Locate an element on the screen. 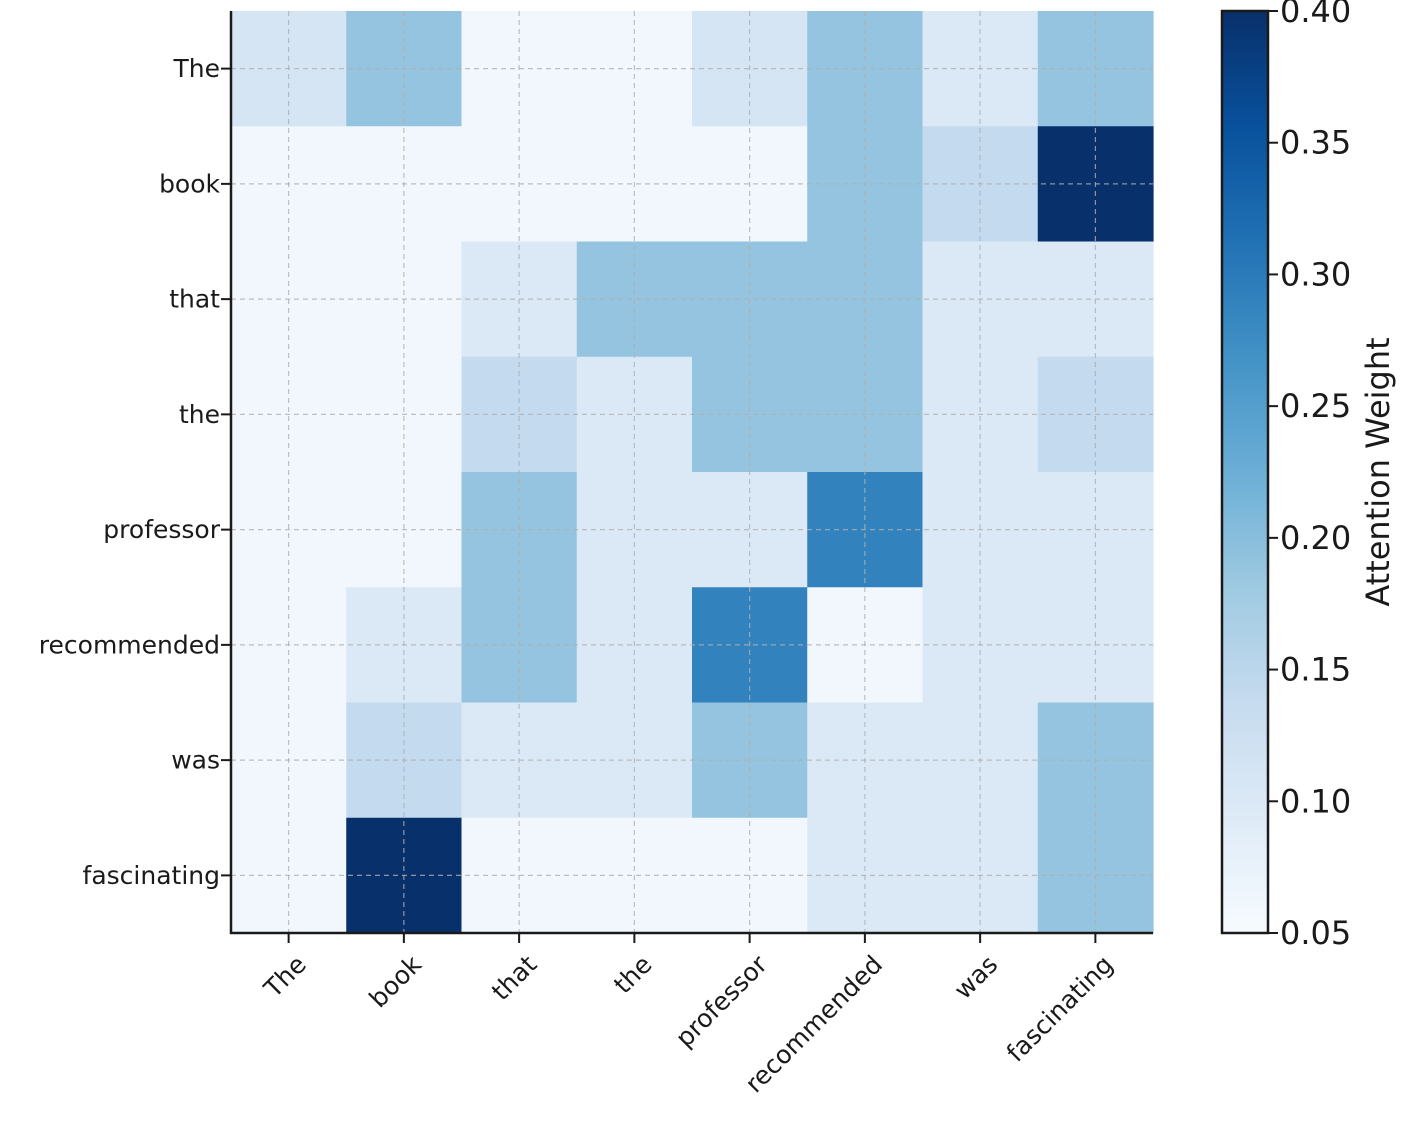 Image resolution: width=1416 pixels, height=1130 pixels. colorbar-gradient is located at coordinates (1245, 472).